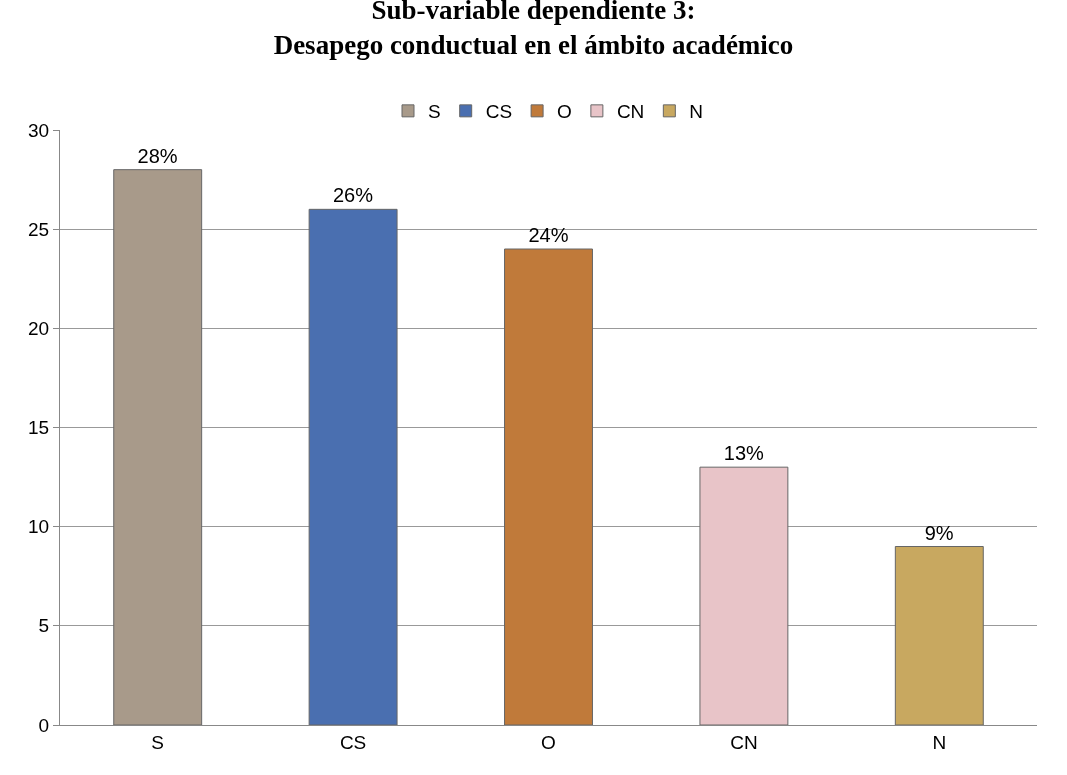  What do you see at coordinates (39, 428) in the screenshot?
I see `y-tick-label: 15` at bounding box center [39, 428].